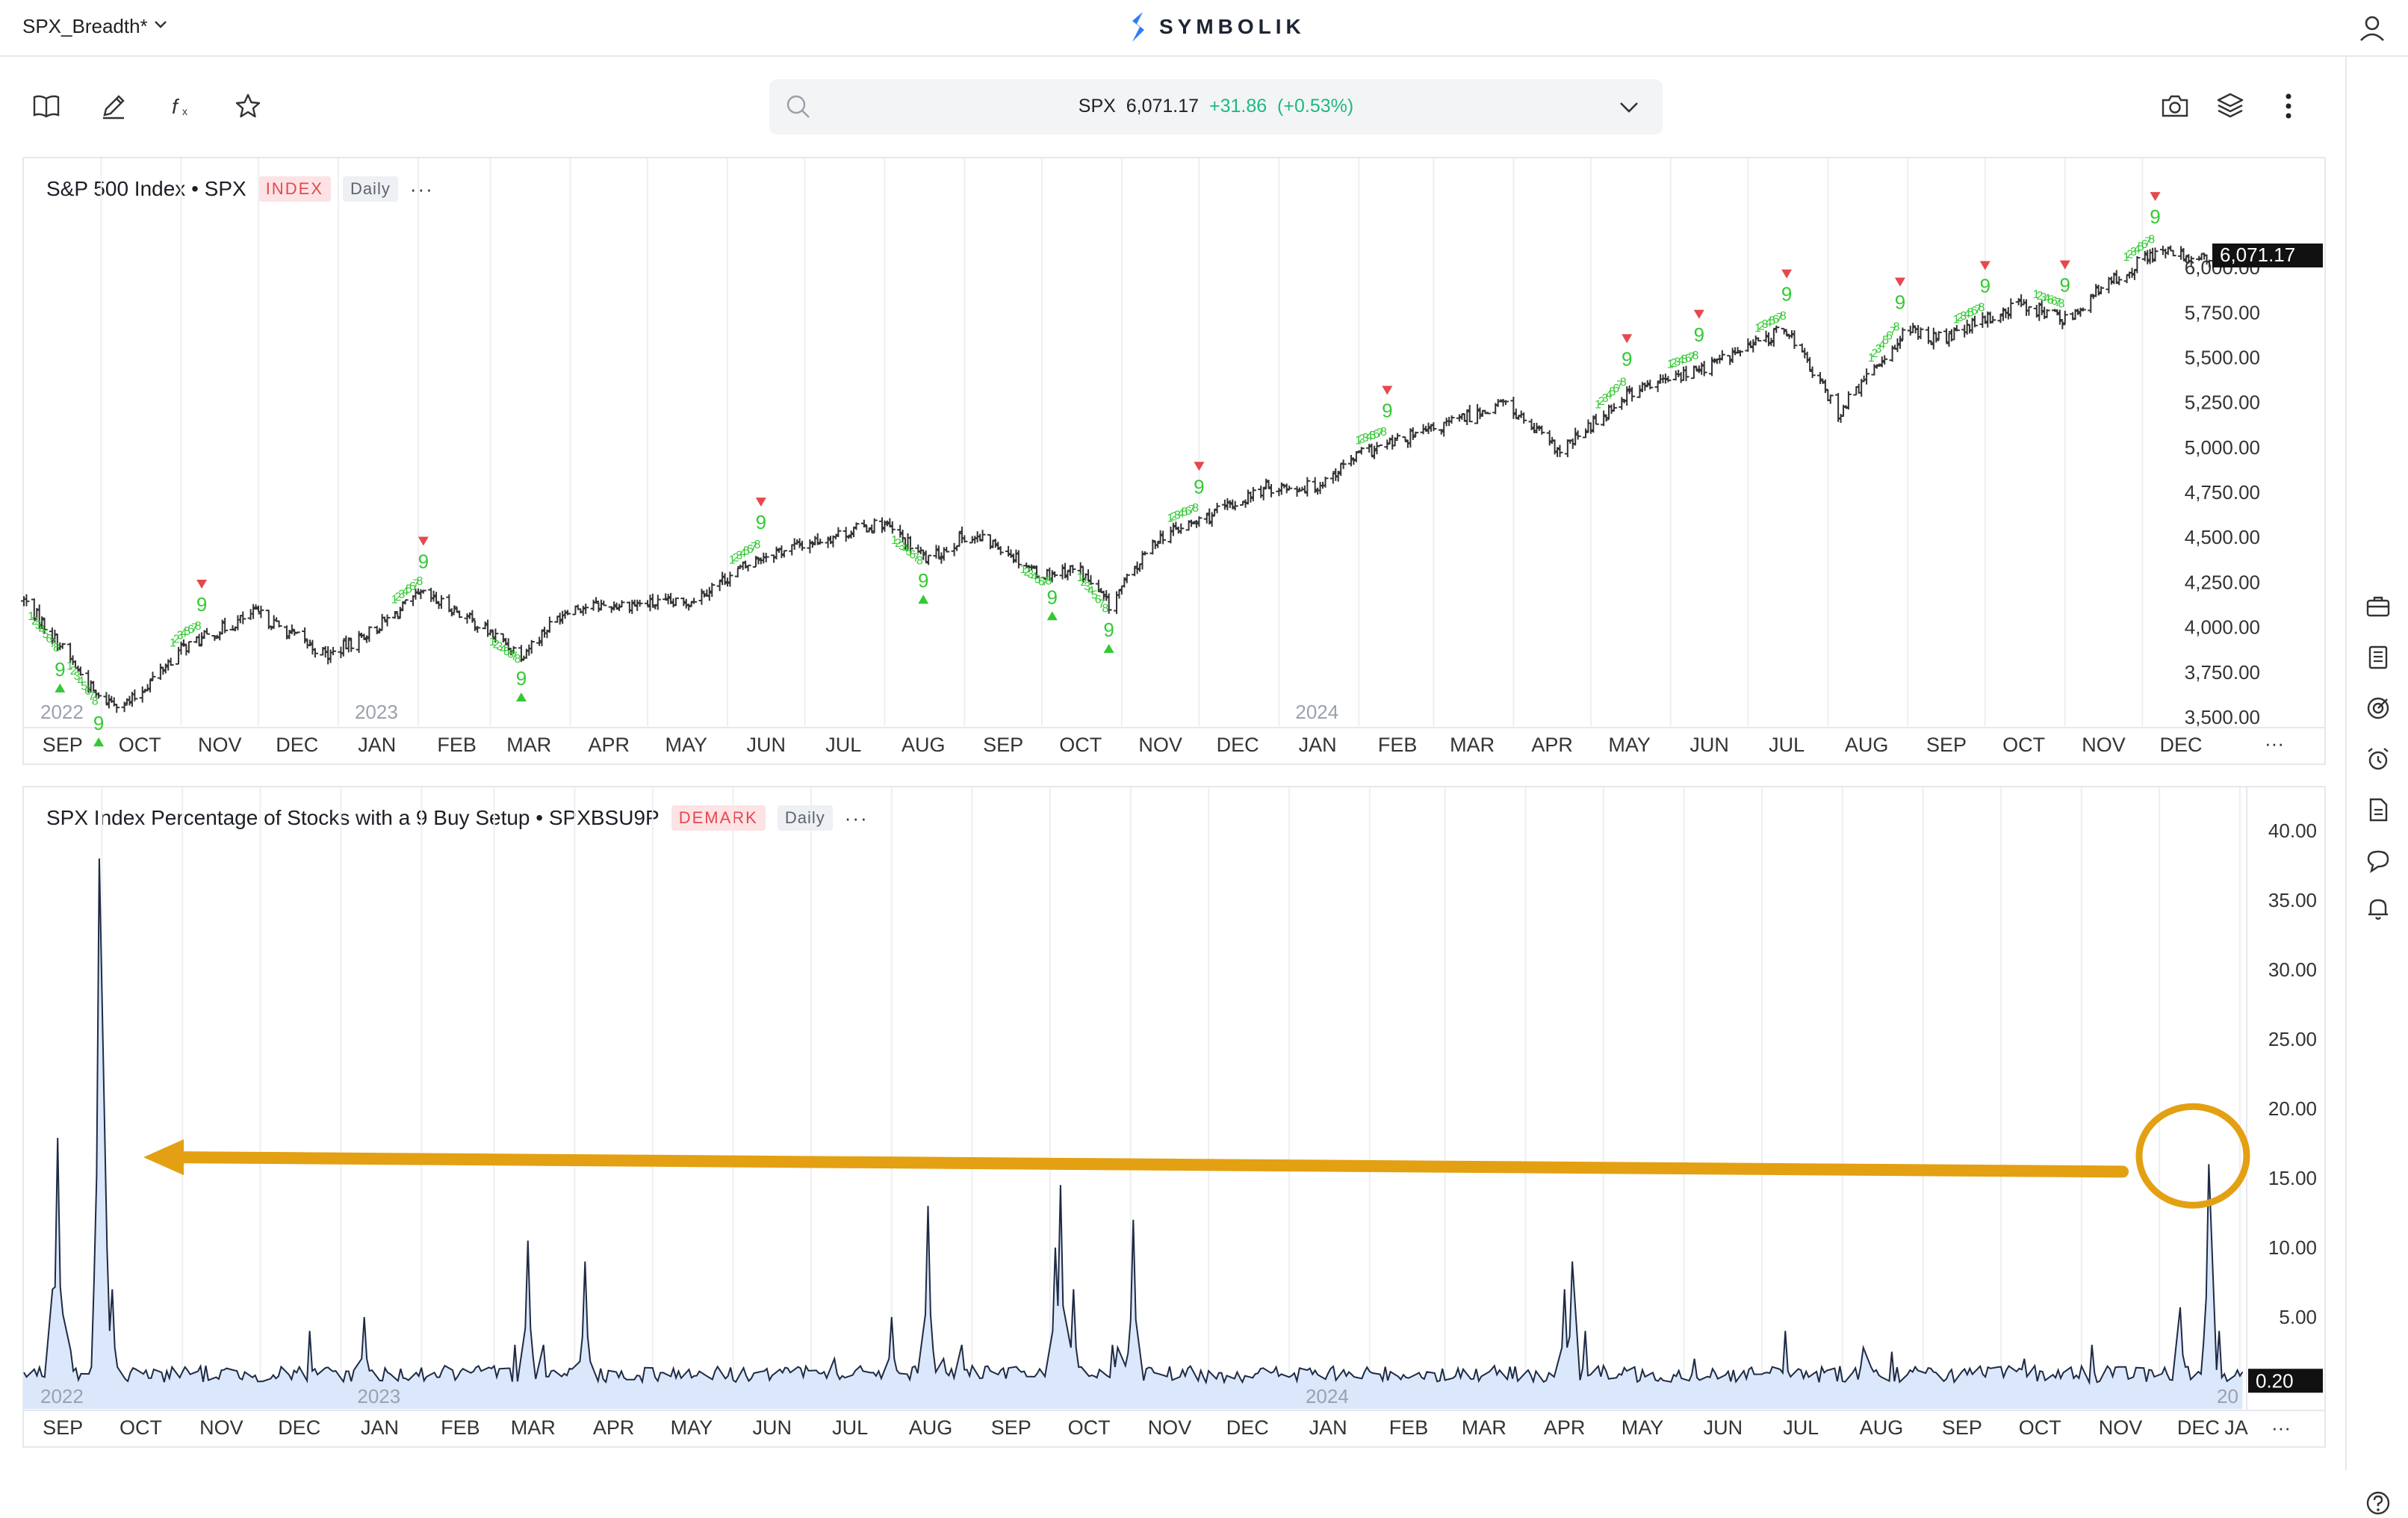 This screenshot has height=1518, width=2408. Describe the element at coordinates (2372, 28) in the screenshot. I see `user-icon` at that location.